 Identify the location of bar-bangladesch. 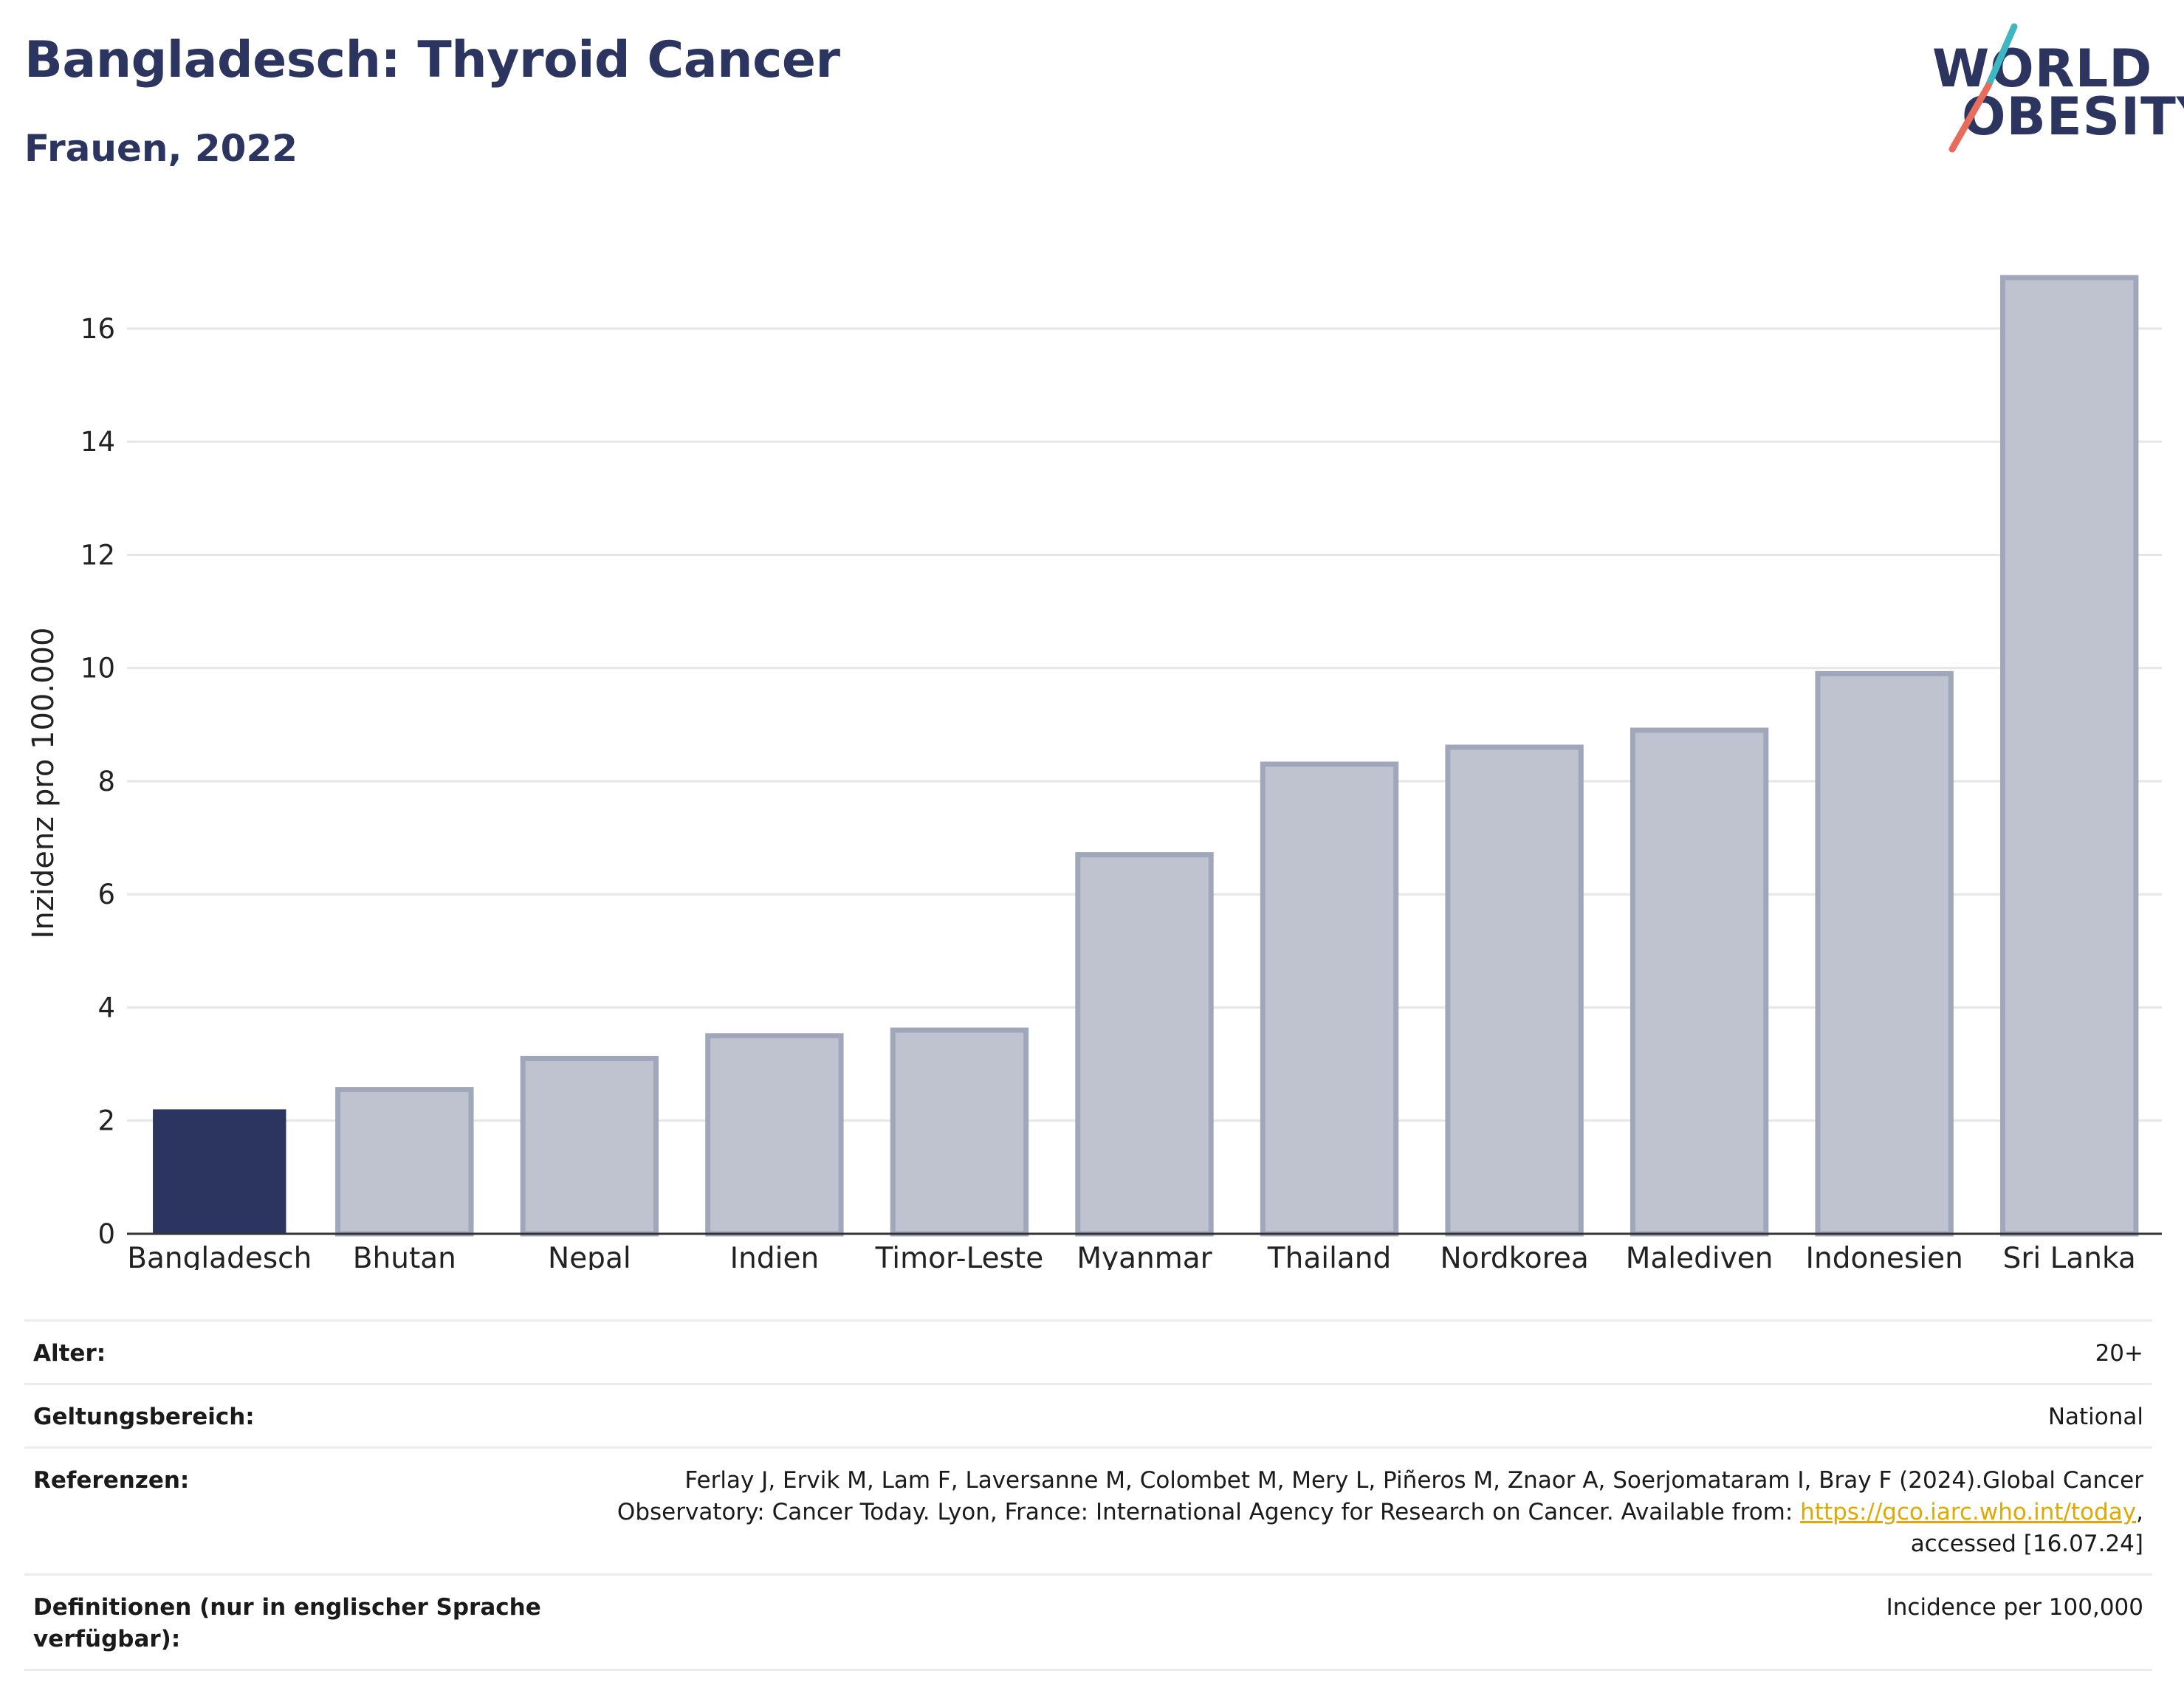
(219, 1171).